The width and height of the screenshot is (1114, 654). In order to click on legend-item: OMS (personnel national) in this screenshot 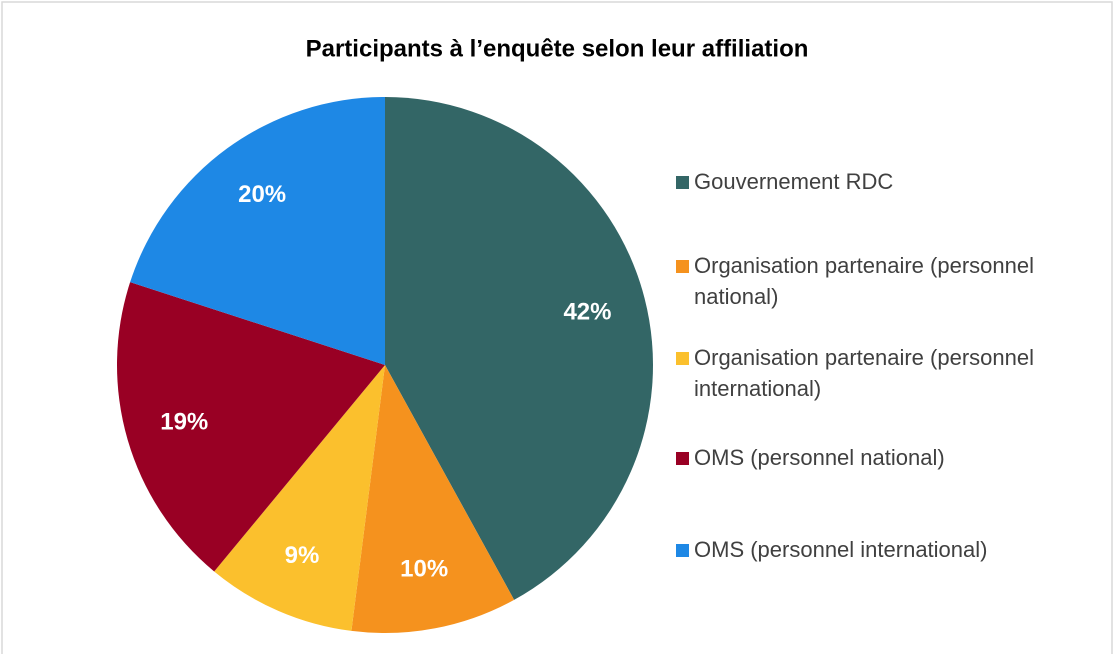, I will do `click(891, 457)`.